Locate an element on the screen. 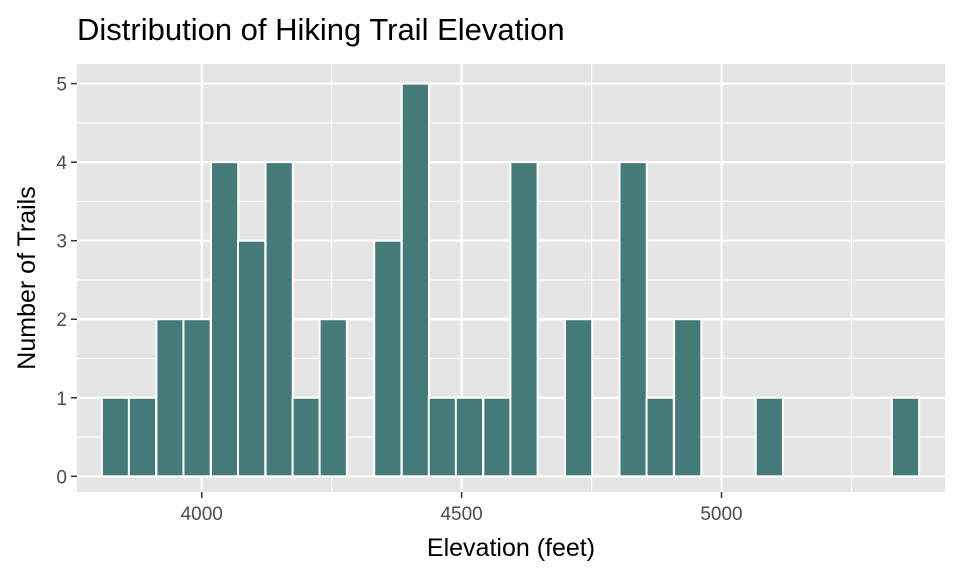 The height and width of the screenshot is (576, 960). y-axis-title: Number of Trails is located at coordinates (27, 277).